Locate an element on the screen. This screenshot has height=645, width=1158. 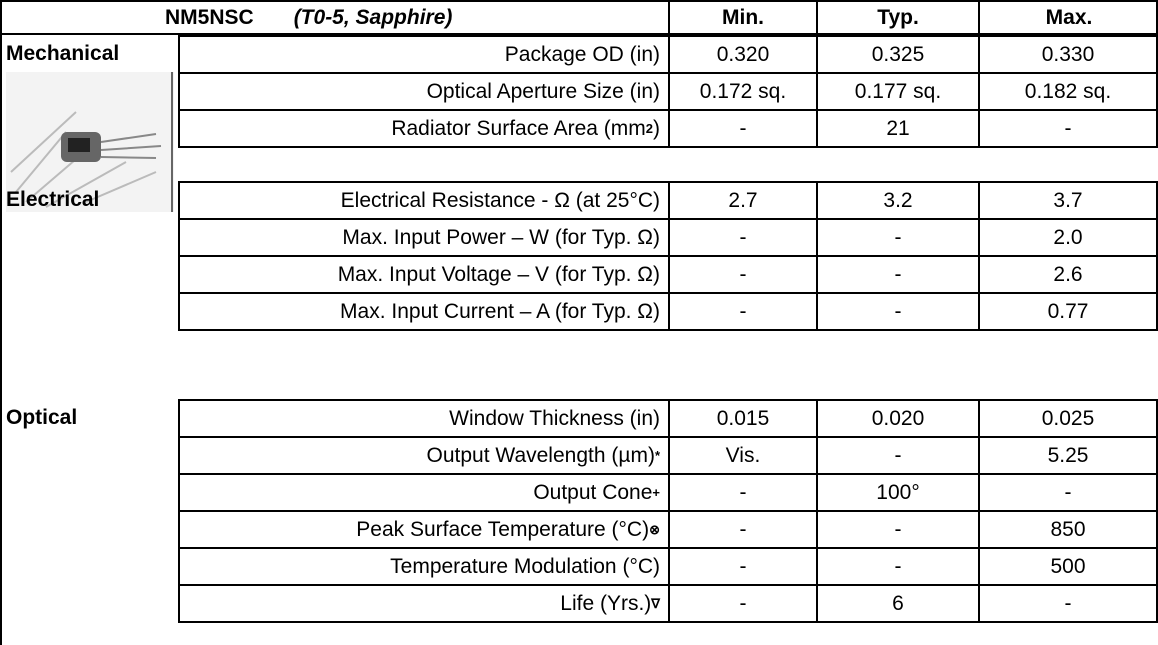
model: NM5NSC is located at coordinates (209, 17).